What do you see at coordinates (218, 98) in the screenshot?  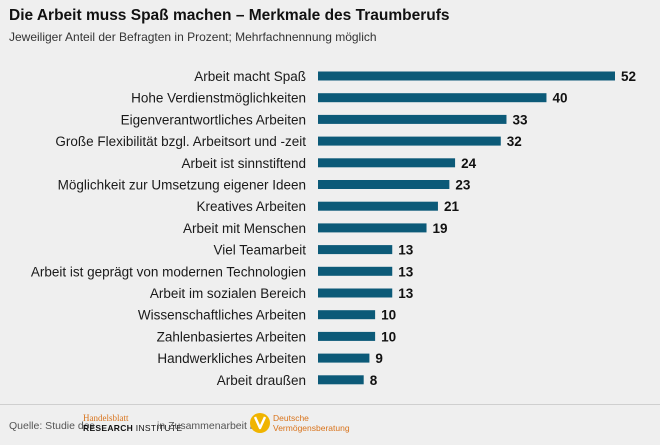 I see `category-label: Hohe Verdienstmöglichkeiten` at bounding box center [218, 98].